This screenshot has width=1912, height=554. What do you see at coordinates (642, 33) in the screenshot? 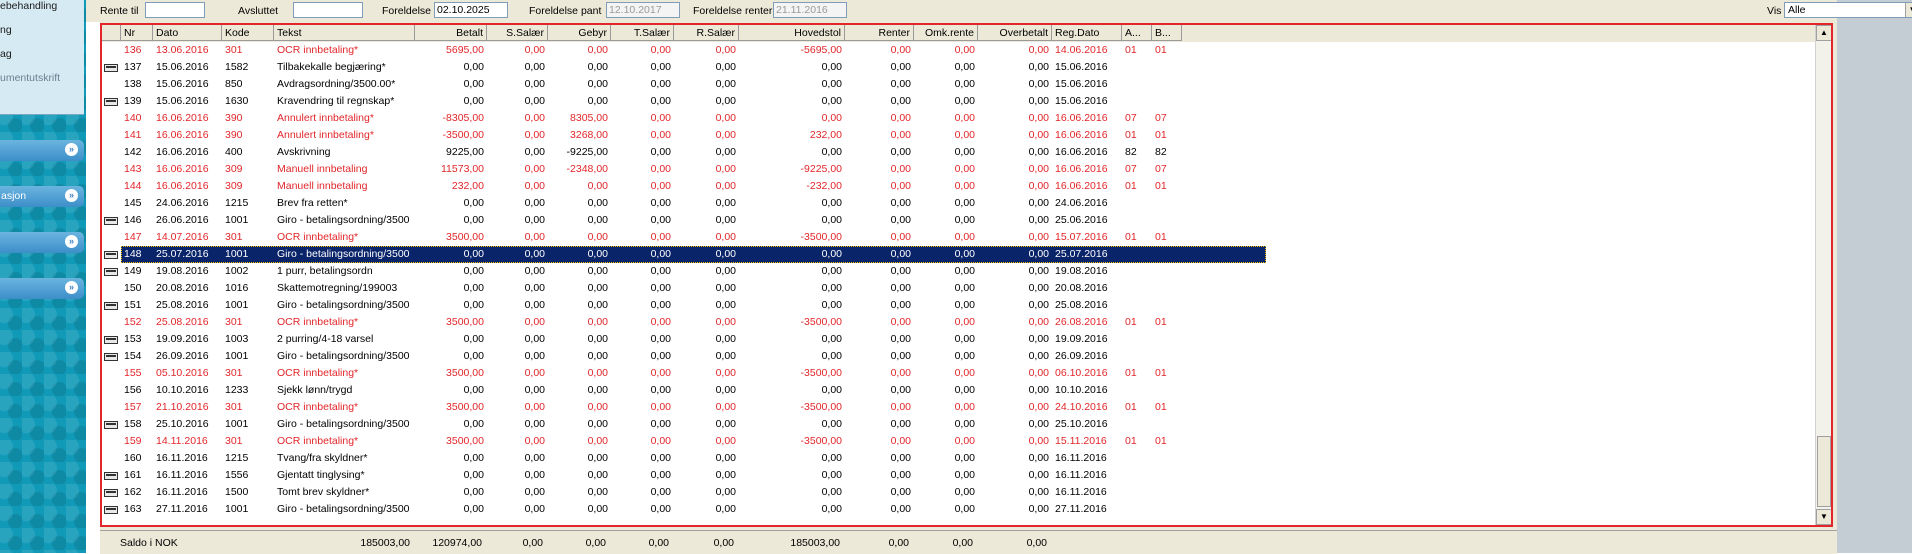
I see `column-header: T.Salær` at bounding box center [642, 33].